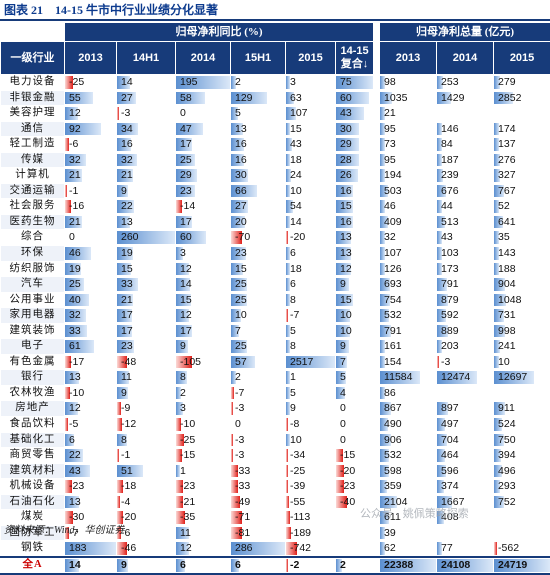 The image size is (550, 575). Describe the element at coordinates (391, 486) in the screenshot. I see `cell-value: 359` at that location.